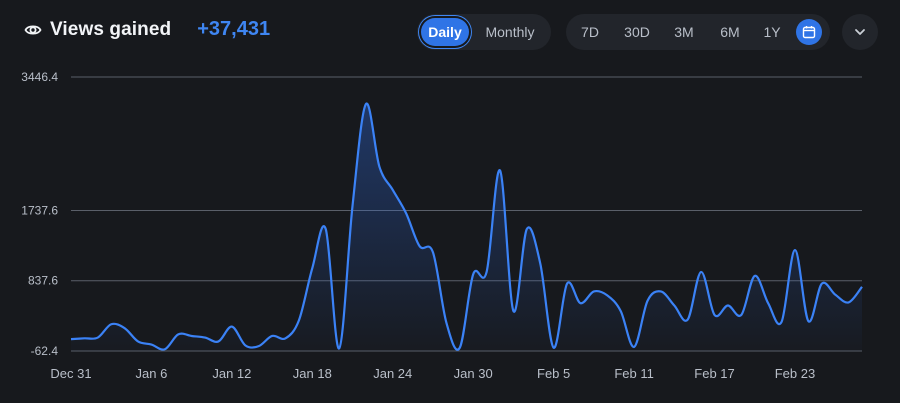  What do you see at coordinates (70, 373) in the screenshot?
I see `x-tick-label: Dec 31` at bounding box center [70, 373].